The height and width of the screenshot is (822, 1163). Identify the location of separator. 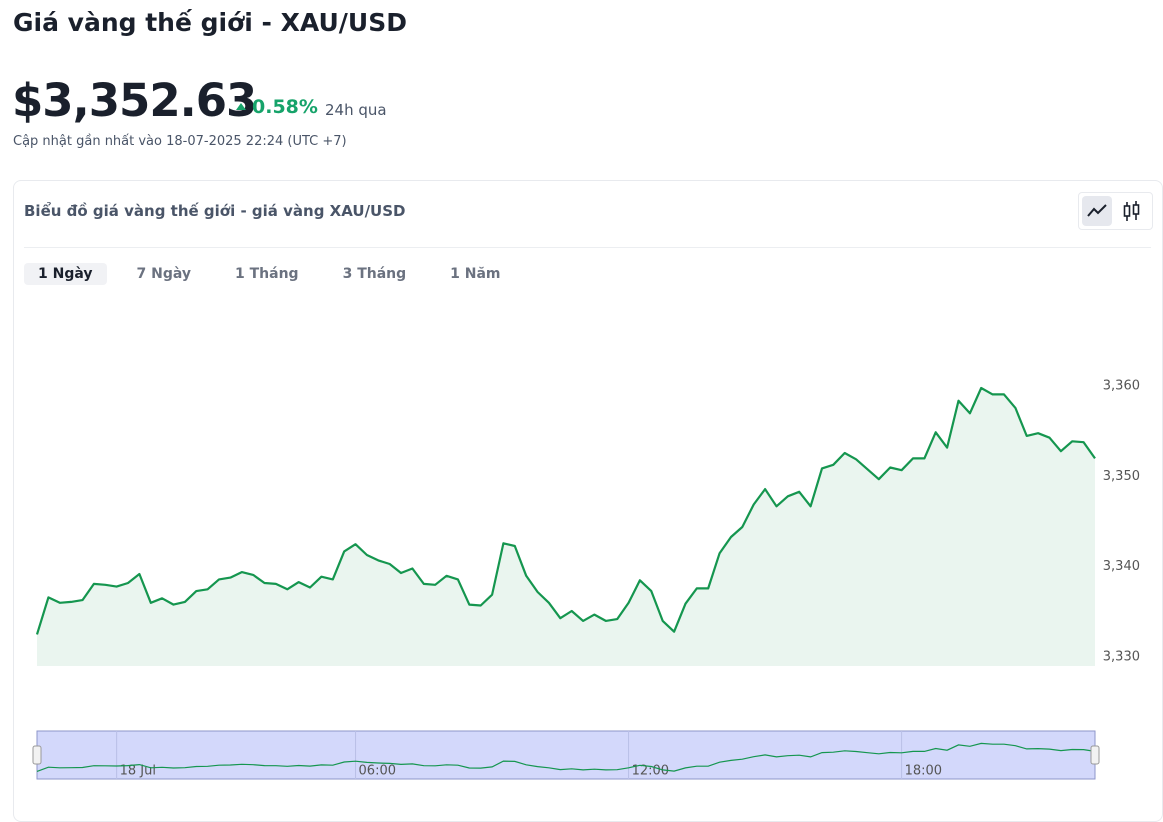
(587, 247).